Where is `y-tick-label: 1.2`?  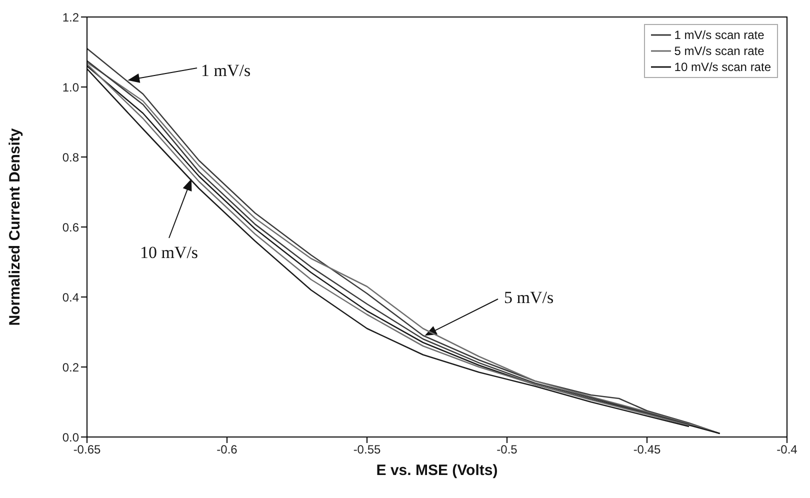 y-tick-label: 1.2 is located at coordinates (71, 17).